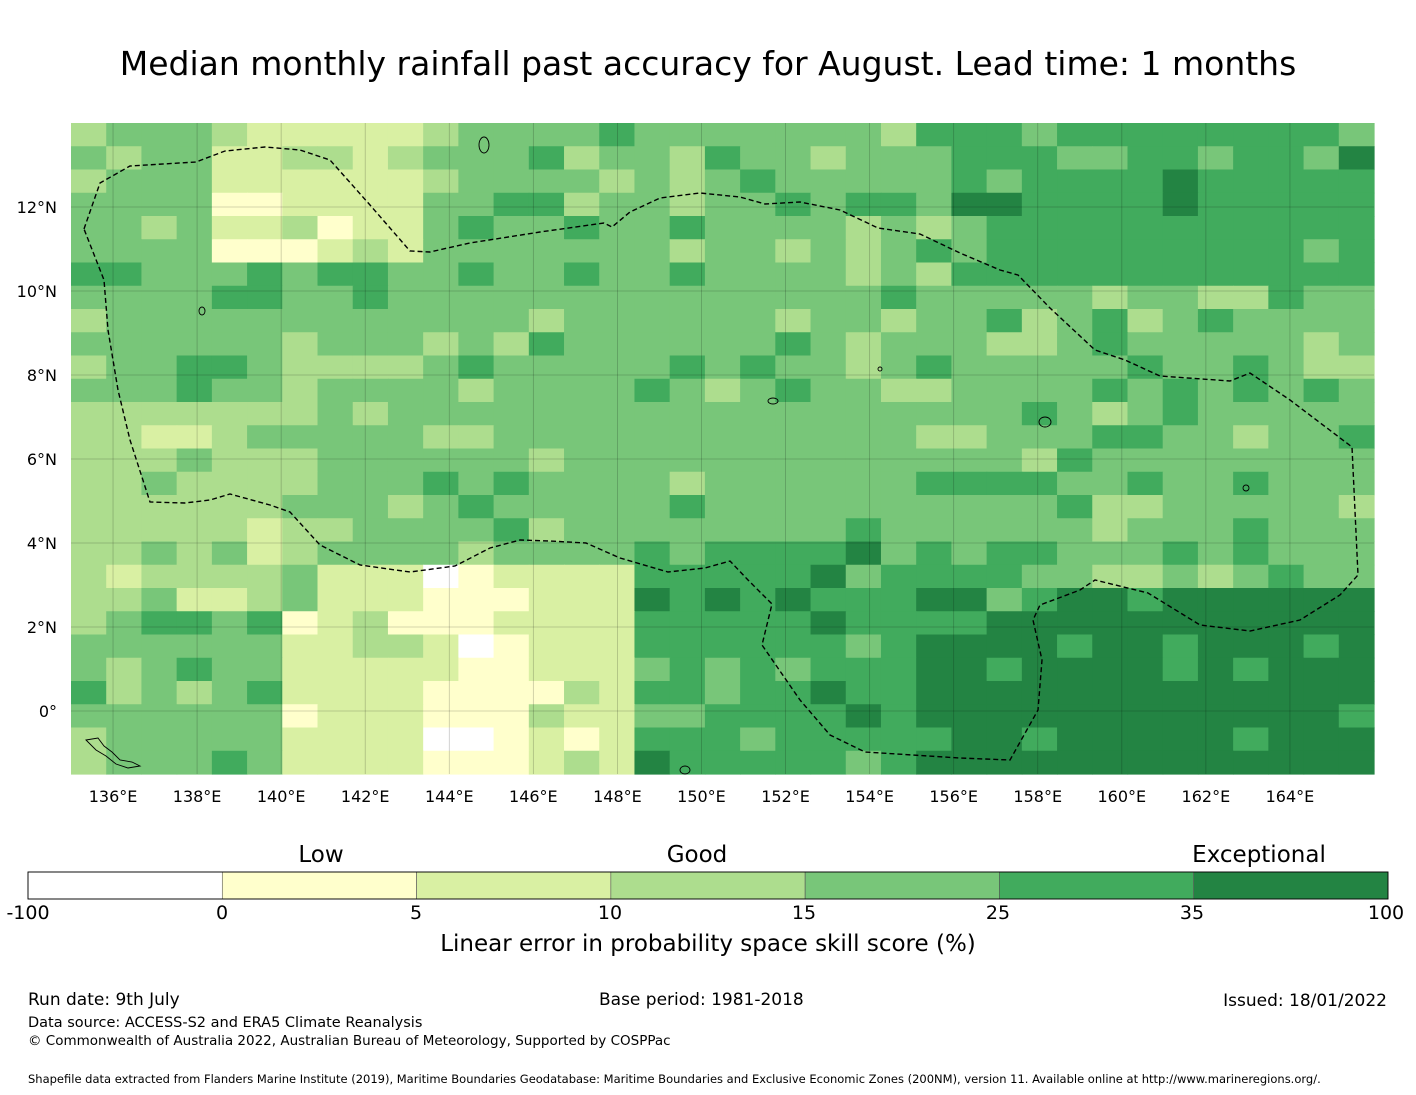 The height and width of the screenshot is (1095, 1416). What do you see at coordinates (197, 796) in the screenshot?
I see `longitude-tick: 138°E` at bounding box center [197, 796].